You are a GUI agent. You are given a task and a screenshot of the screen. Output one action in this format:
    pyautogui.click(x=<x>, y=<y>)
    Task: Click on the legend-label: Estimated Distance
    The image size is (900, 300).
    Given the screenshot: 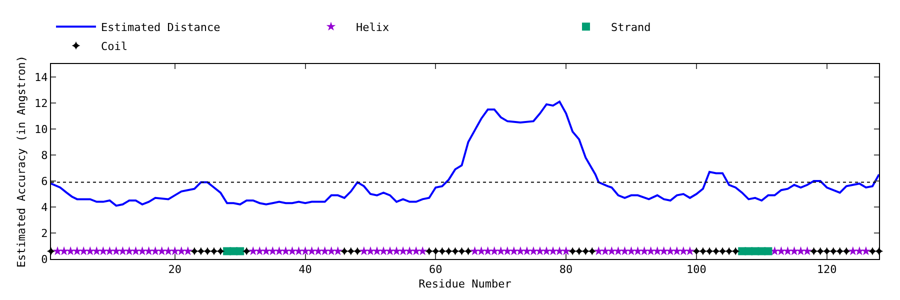 What is the action you would take?
    pyautogui.click(x=160, y=27)
    